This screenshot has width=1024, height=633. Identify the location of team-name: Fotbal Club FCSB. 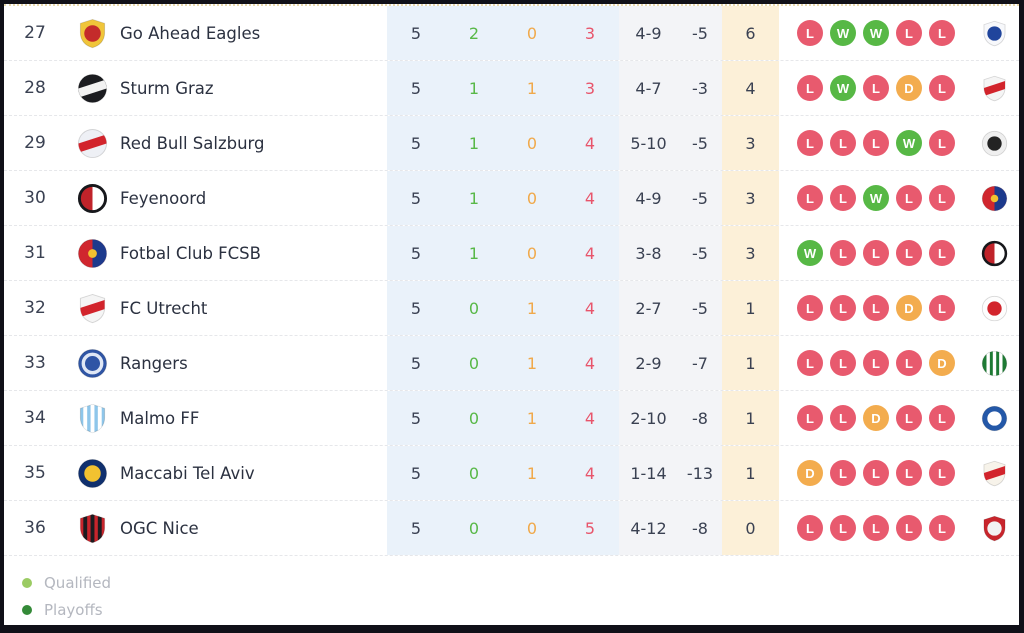
(190, 253).